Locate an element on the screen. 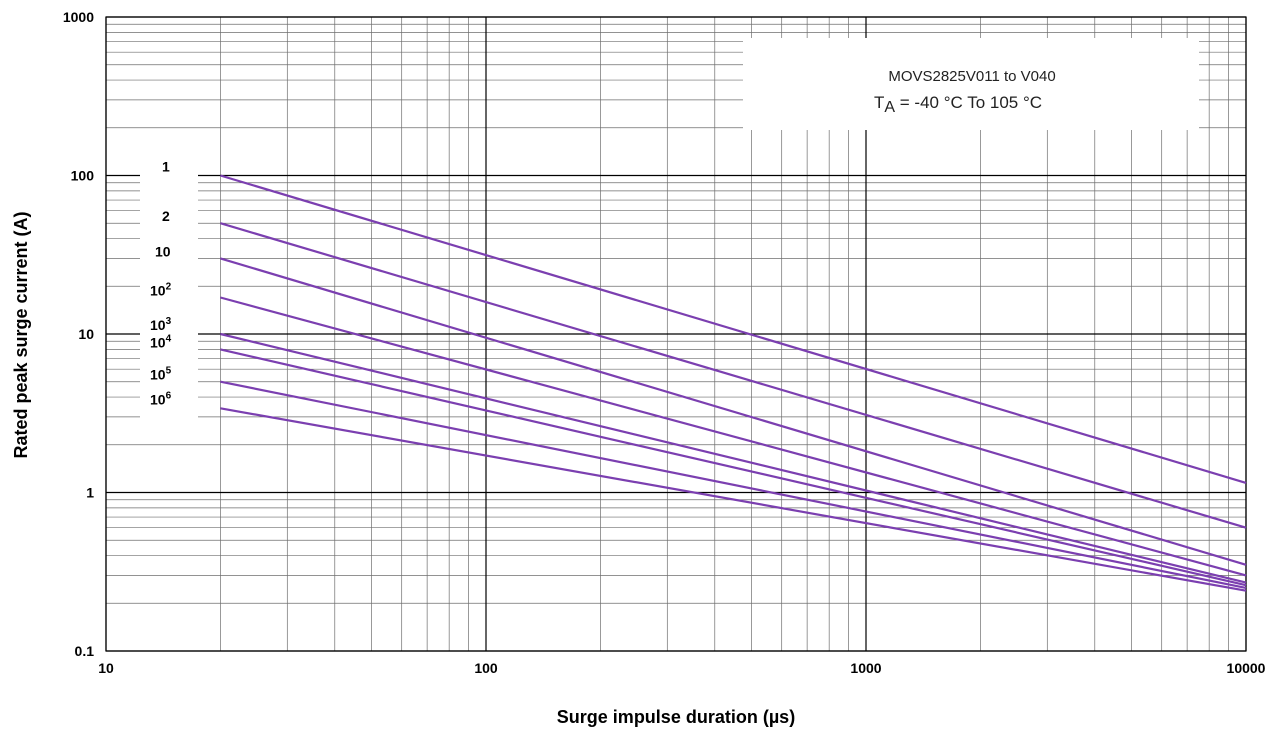 The height and width of the screenshot is (731, 1277). x-tick-label: 100 is located at coordinates (486, 668).